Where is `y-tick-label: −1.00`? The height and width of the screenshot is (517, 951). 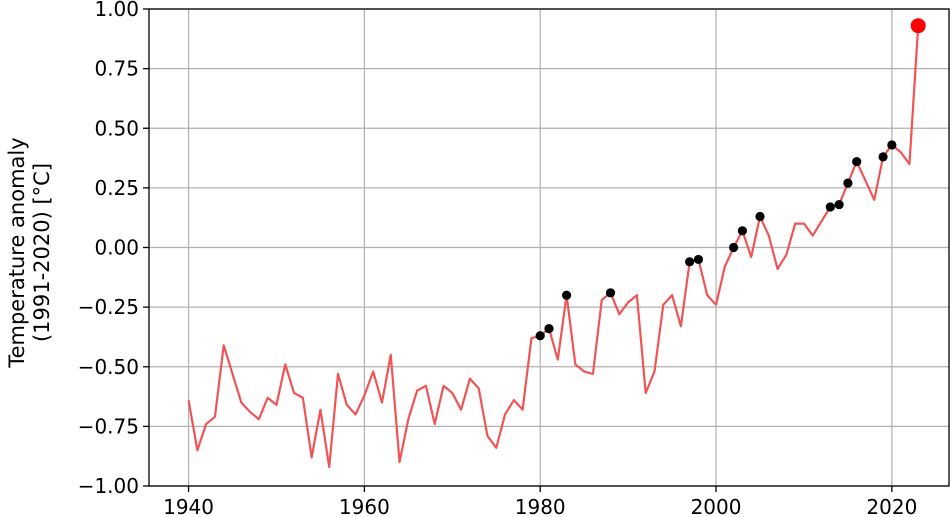
y-tick-label: −1.00 is located at coordinates (108, 486).